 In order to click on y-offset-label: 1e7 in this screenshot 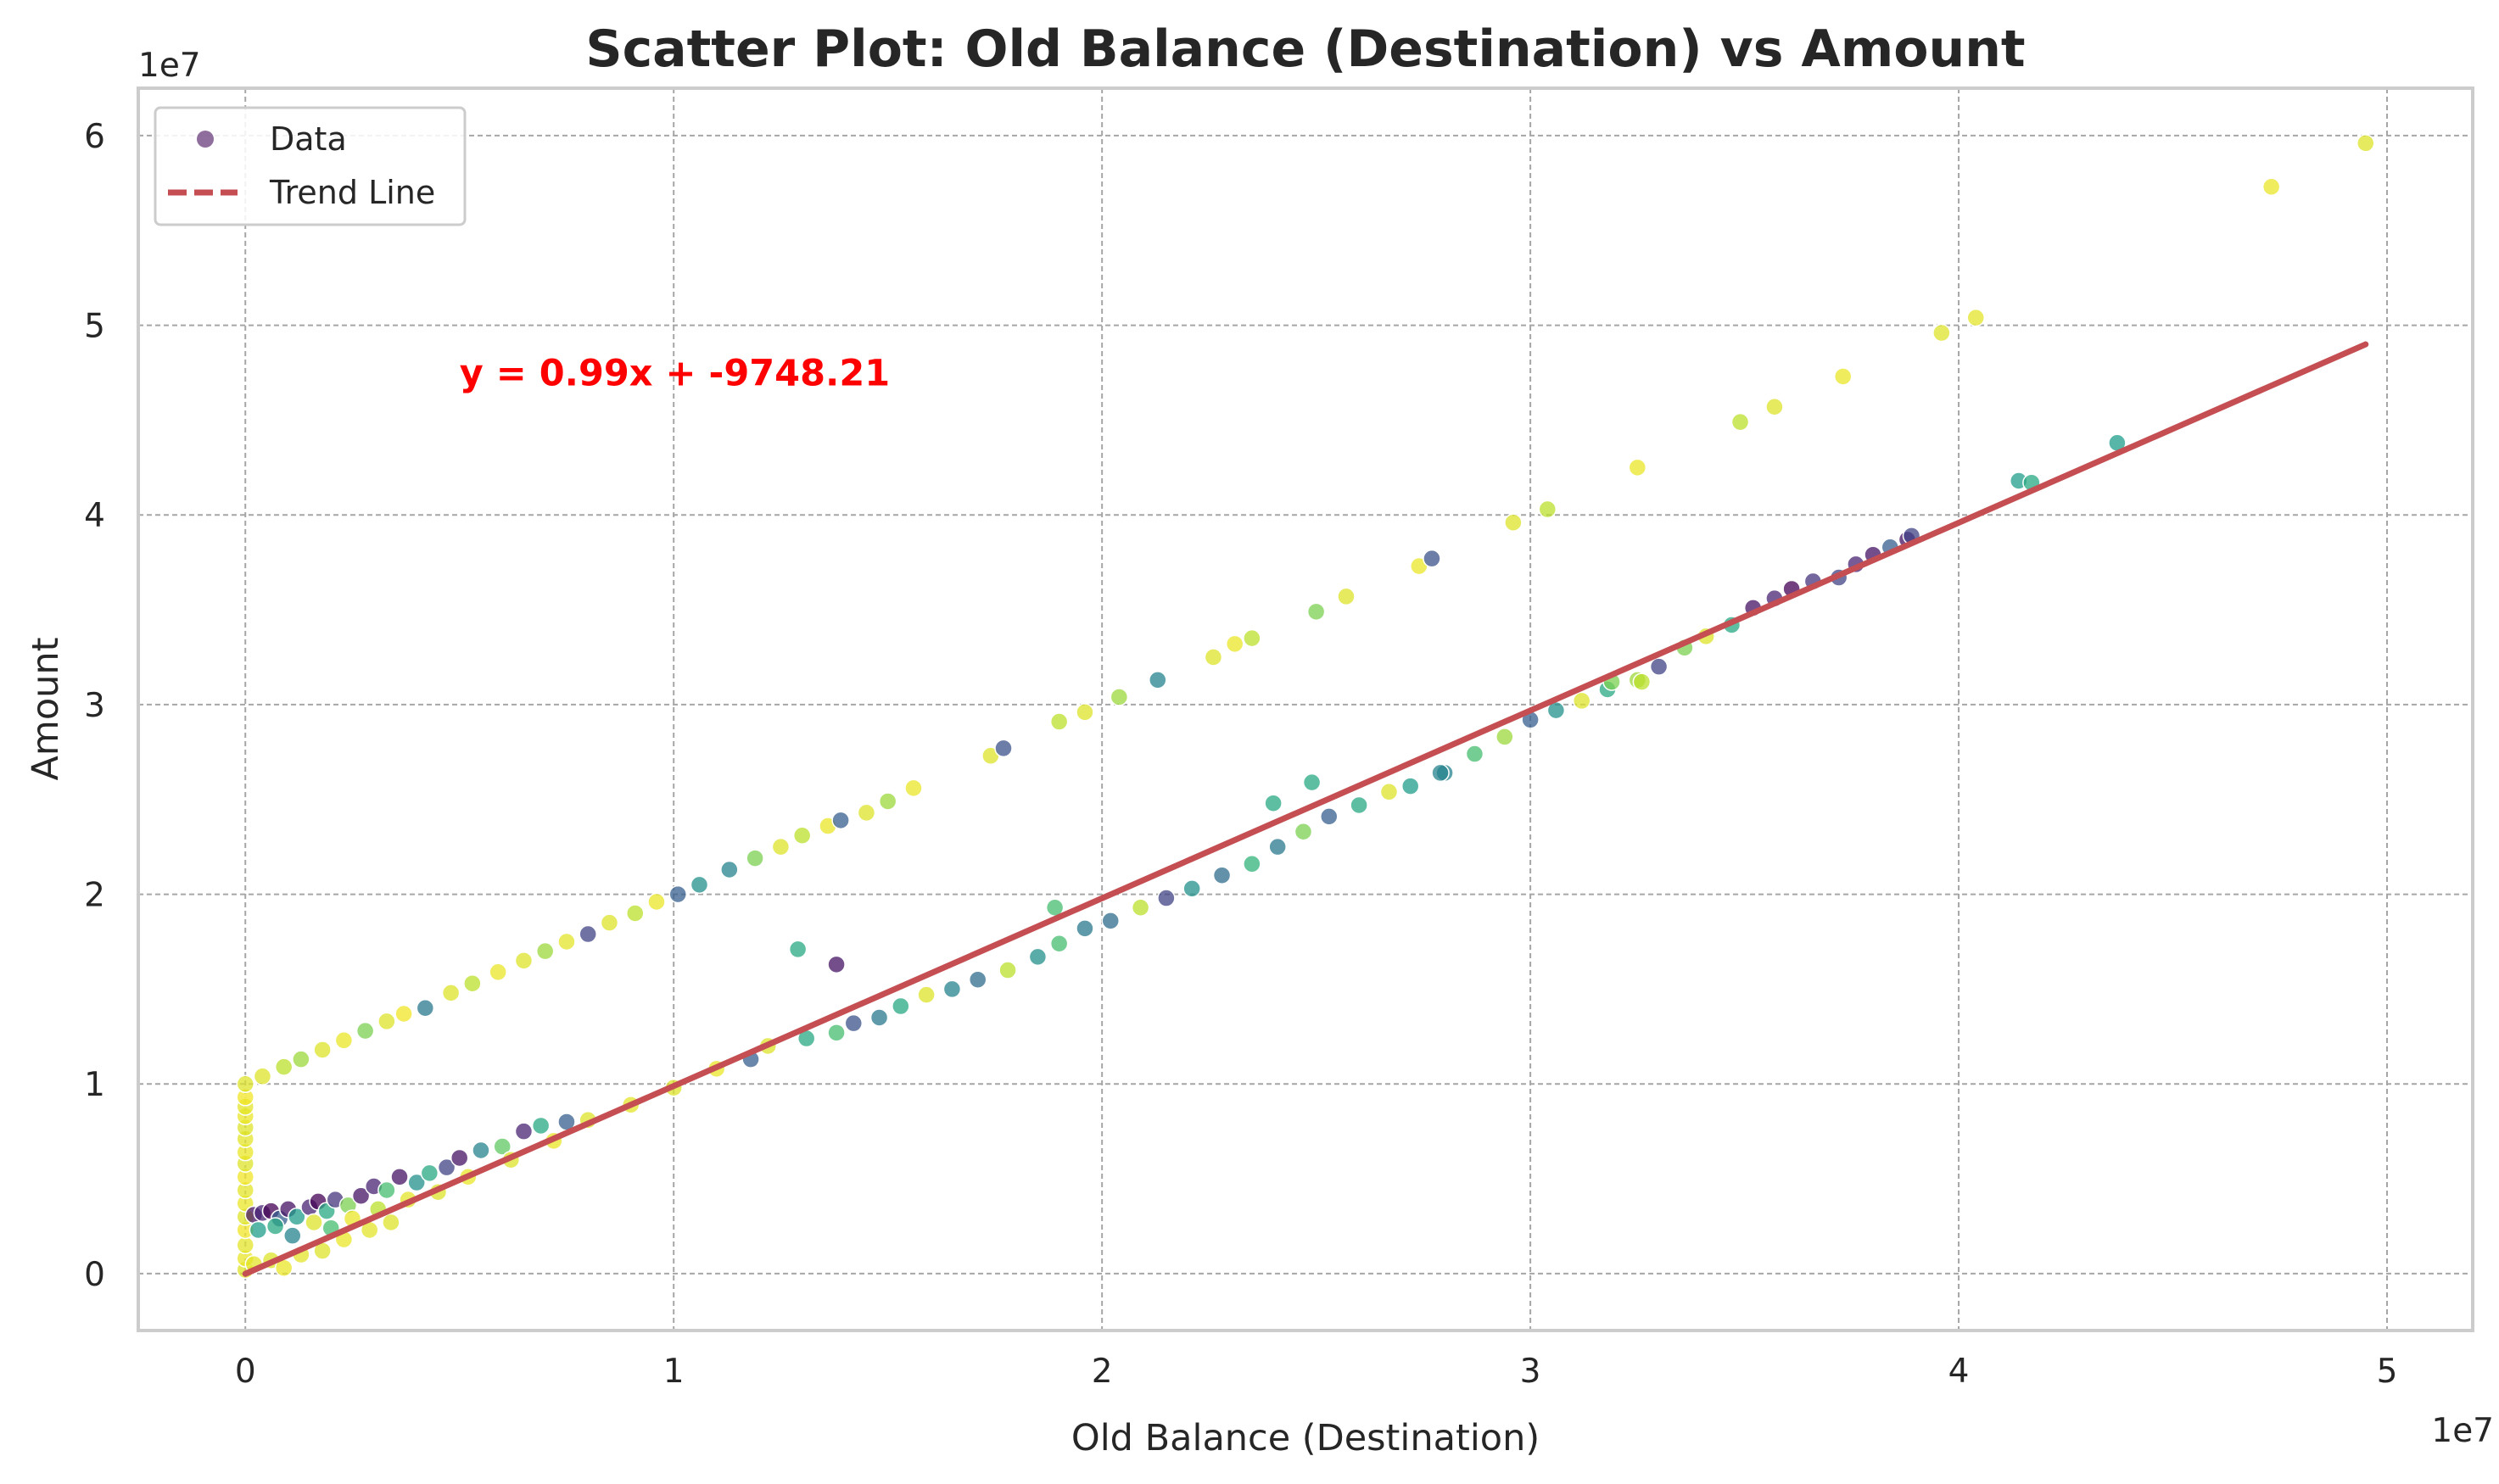, I will do `click(170, 66)`.